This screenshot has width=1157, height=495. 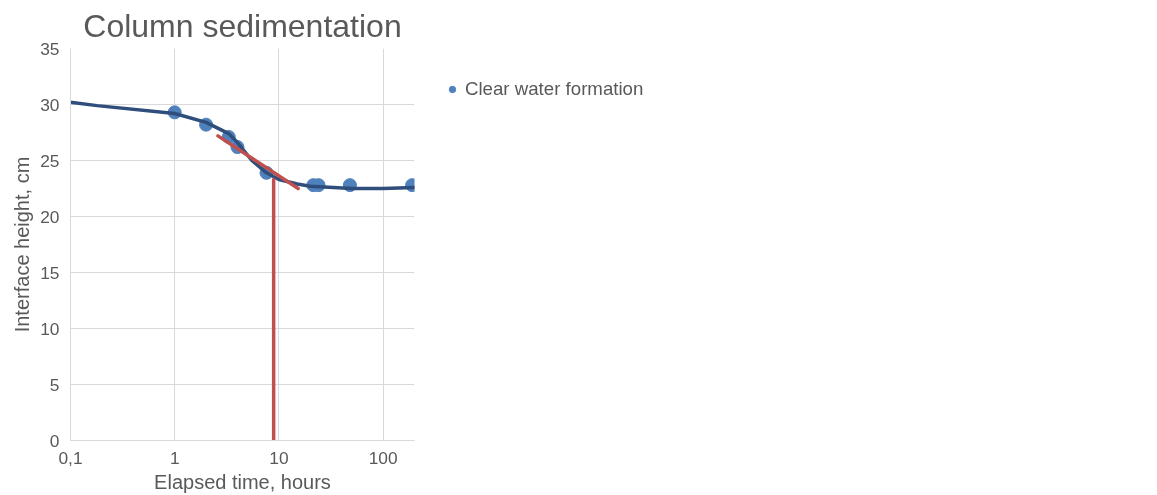 I want to click on y-tick-label: 0, so click(x=54, y=440).